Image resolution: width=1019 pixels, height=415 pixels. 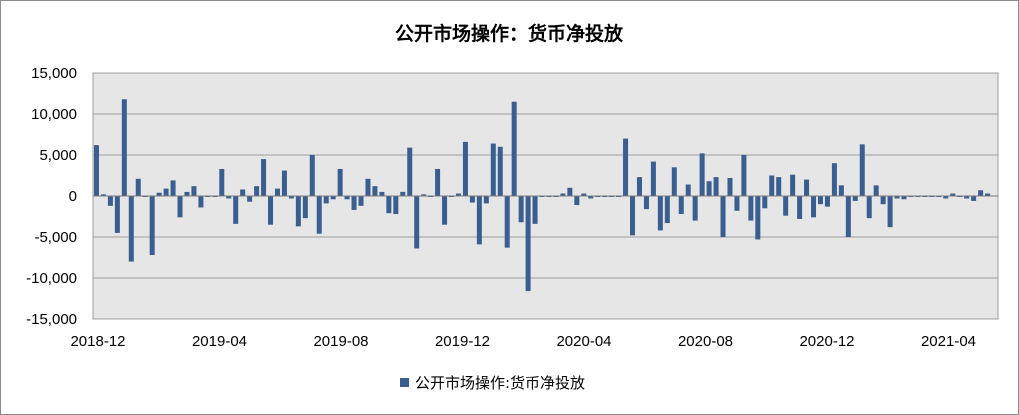 I want to click on chart-title: 公开市场操作：货币净投放, so click(x=509, y=33).